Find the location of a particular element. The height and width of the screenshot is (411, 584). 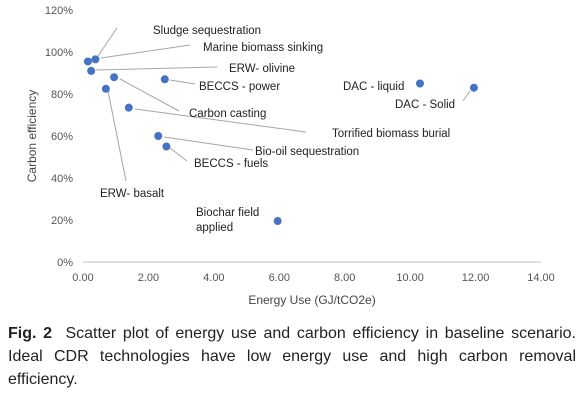

point-label: BECCS - power is located at coordinates (239, 87).